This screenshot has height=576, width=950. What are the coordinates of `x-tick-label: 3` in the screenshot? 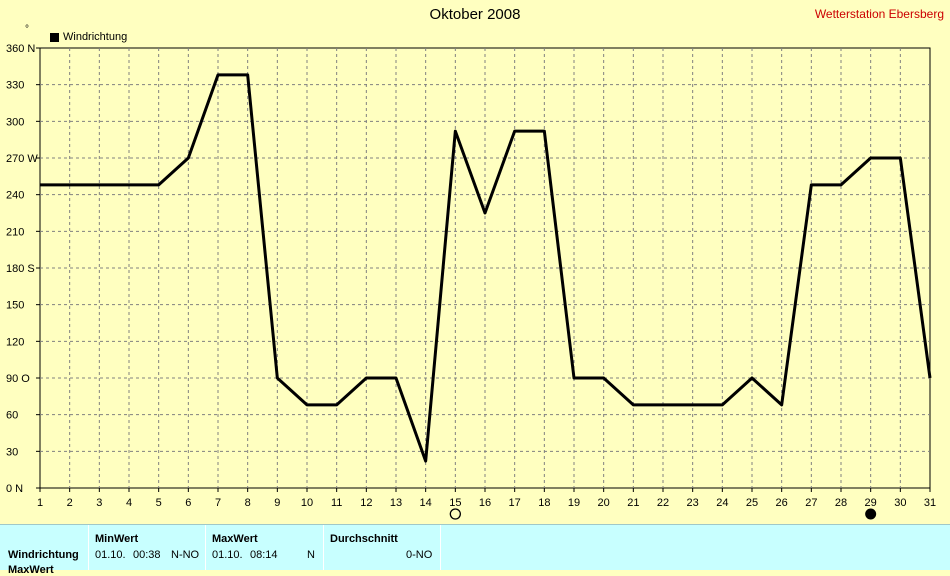 It's located at (99, 503).